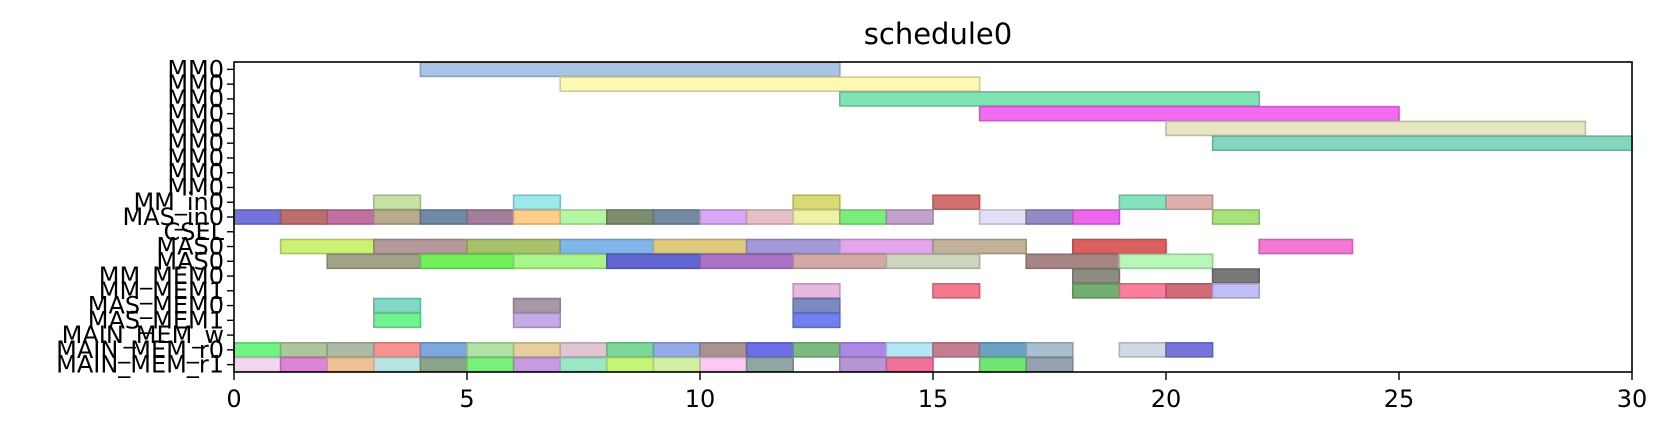  What do you see at coordinates (140, 365) in the screenshot?
I see `y-tick-label: MAIN_MEM_r1` at bounding box center [140, 365].